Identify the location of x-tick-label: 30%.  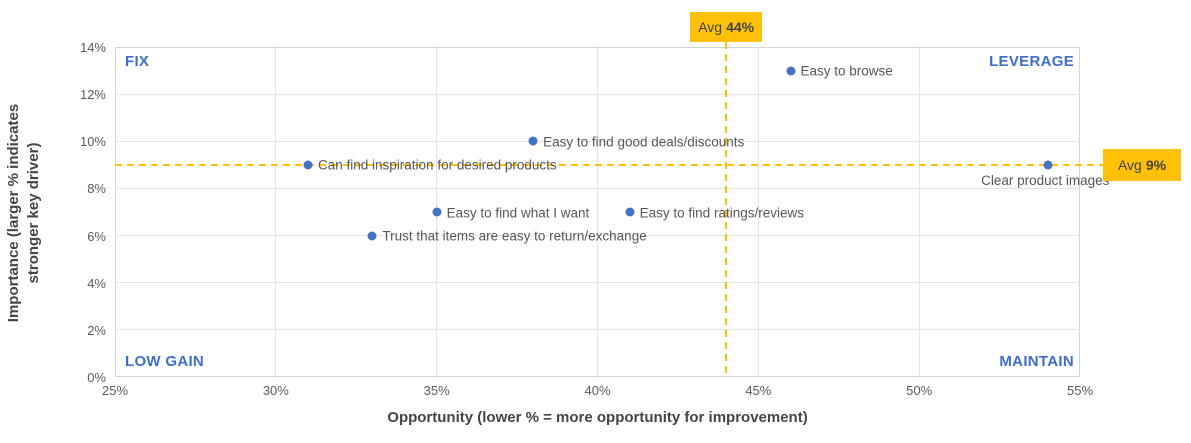
(275, 390).